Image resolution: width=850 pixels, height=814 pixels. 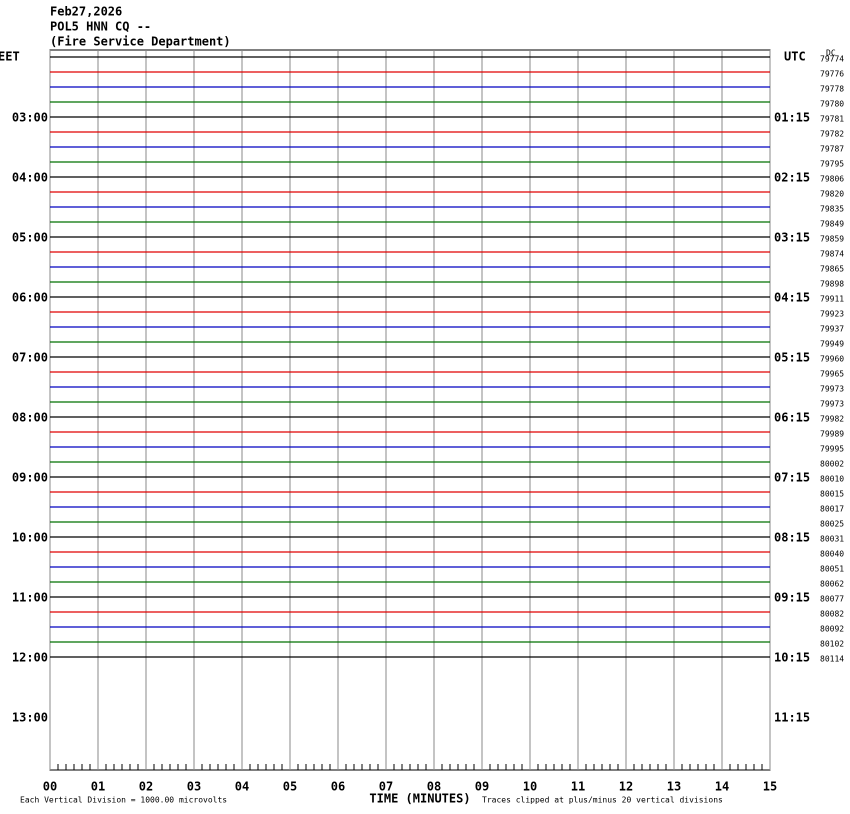 I want to click on trace-count: 80102, so click(x=832, y=644).